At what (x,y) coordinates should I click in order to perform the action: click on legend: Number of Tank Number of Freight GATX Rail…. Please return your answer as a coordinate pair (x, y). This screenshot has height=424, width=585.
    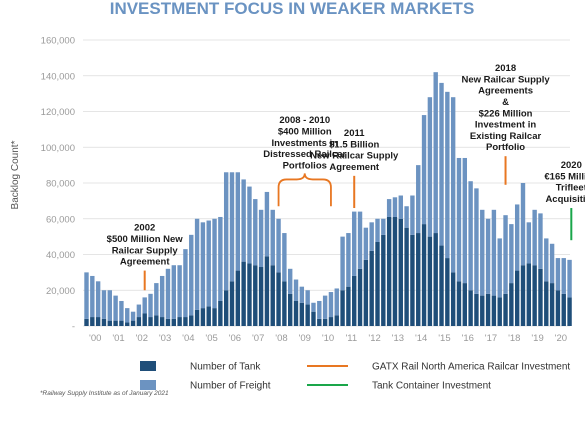
    Looking at the image, I should click on (355, 376).